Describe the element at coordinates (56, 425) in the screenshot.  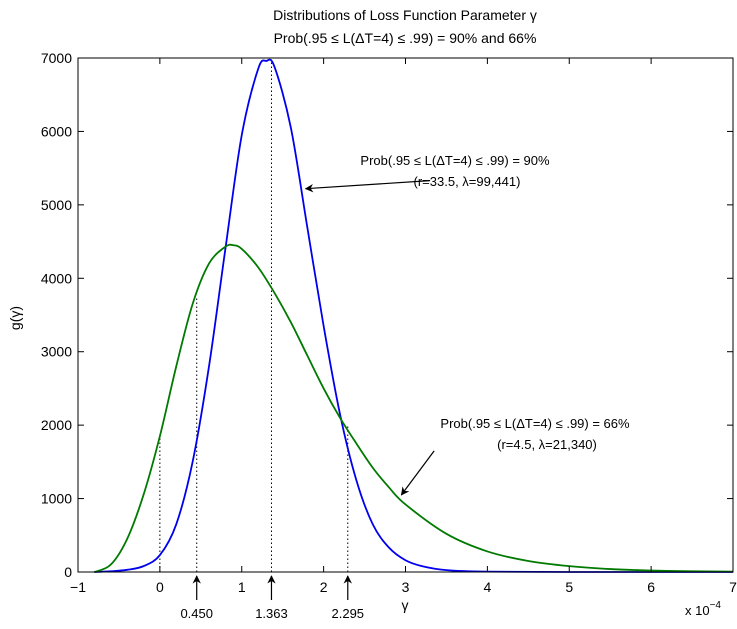
I see `y-tick-label: 2000` at that location.